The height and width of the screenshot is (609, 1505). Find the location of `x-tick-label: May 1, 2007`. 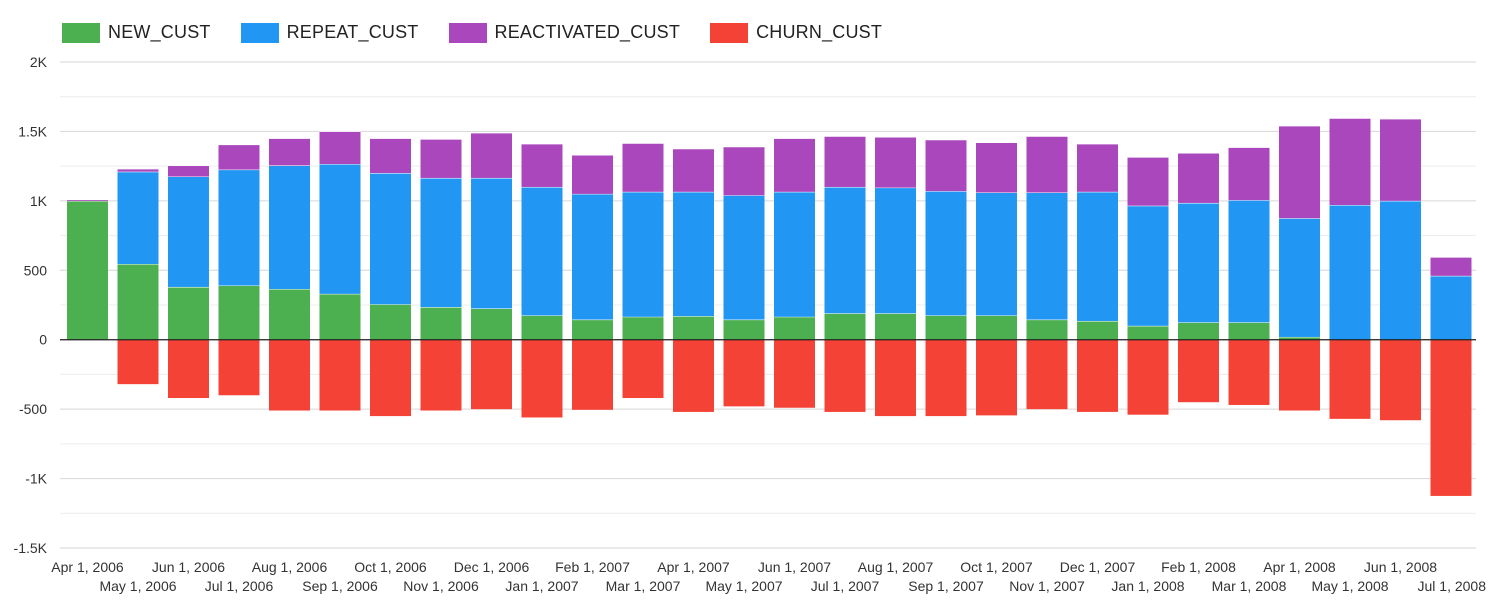

x-tick-label: May 1, 2007 is located at coordinates (743, 586).